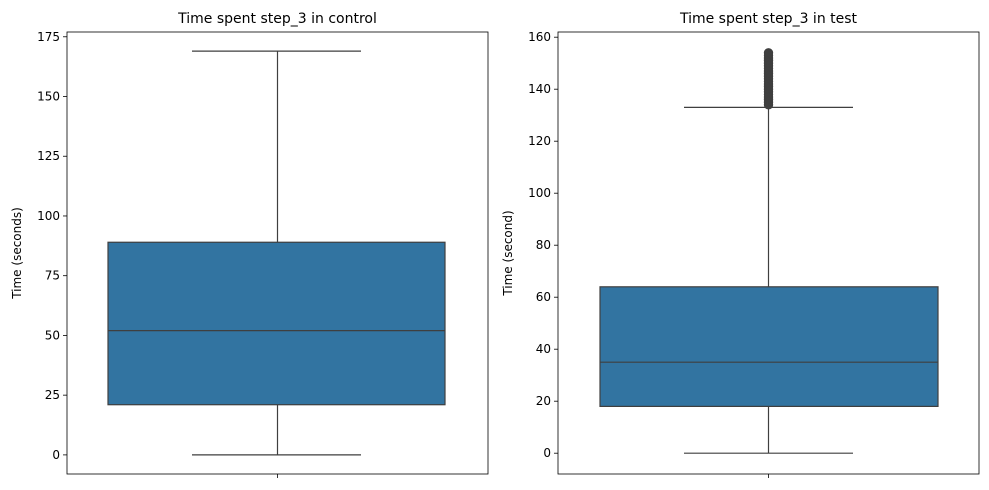  I want to click on test-chart-title: Time spent step_3 in test, so click(768, 19).